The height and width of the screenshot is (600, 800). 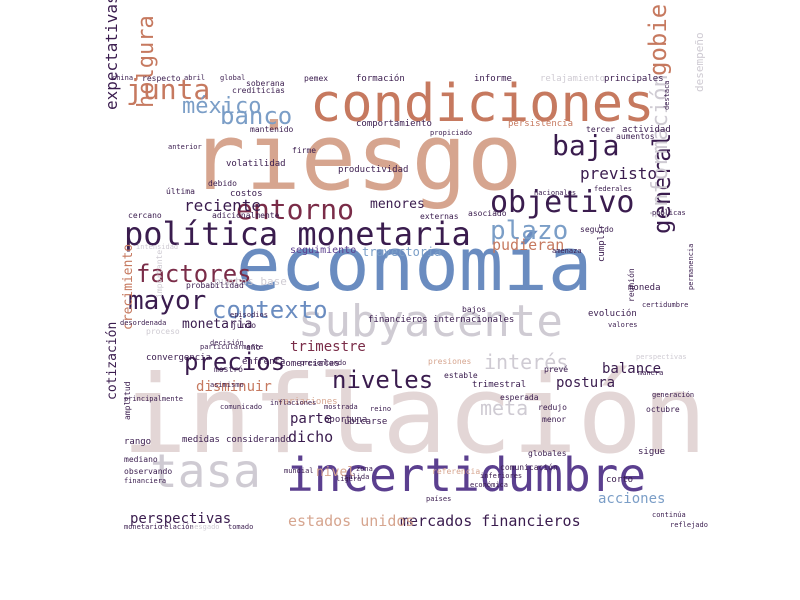 I want to click on word-mostro: mostró, so click(x=228, y=369).